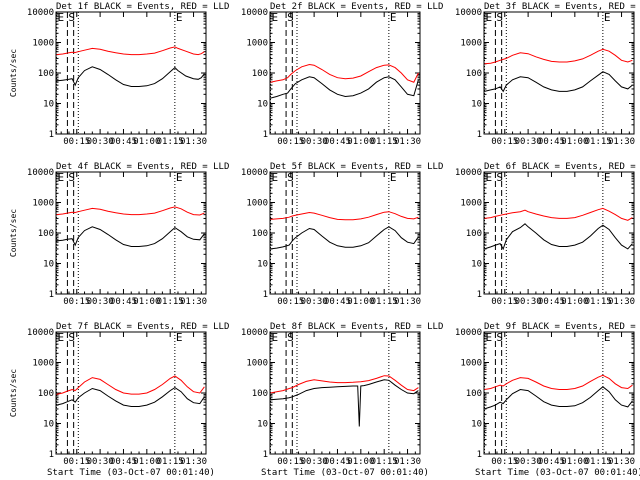 The image size is (640, 480). Describe the element at coordinates (13, 233) in the screenshot. I see `y-axis-label: Counts/sec` at that location.